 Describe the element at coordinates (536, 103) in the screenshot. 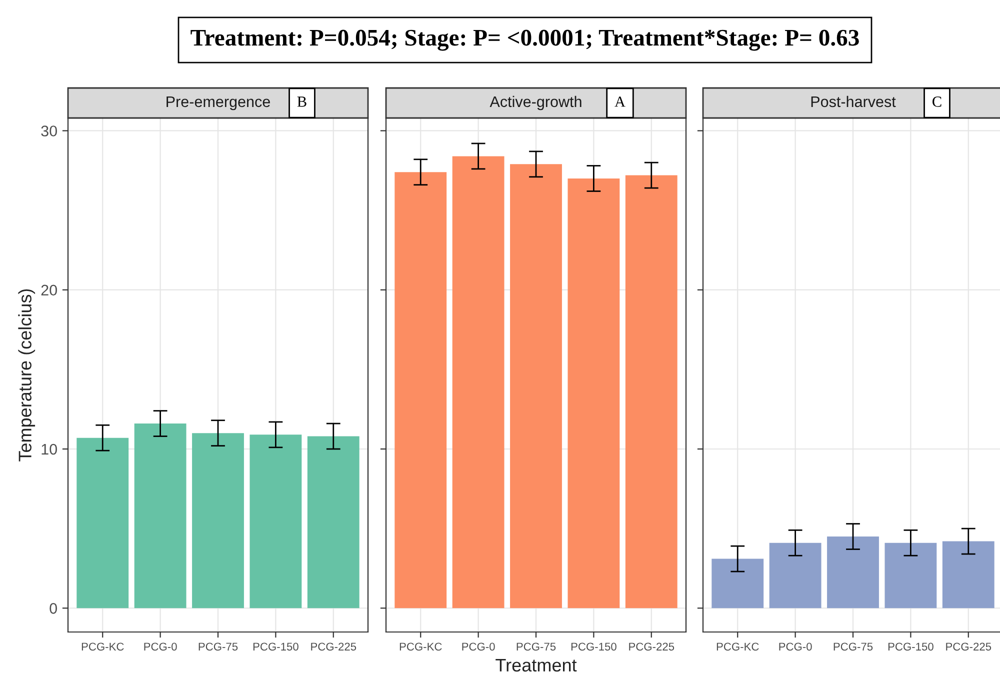

I see `chart-title: Active-growth` at that location.